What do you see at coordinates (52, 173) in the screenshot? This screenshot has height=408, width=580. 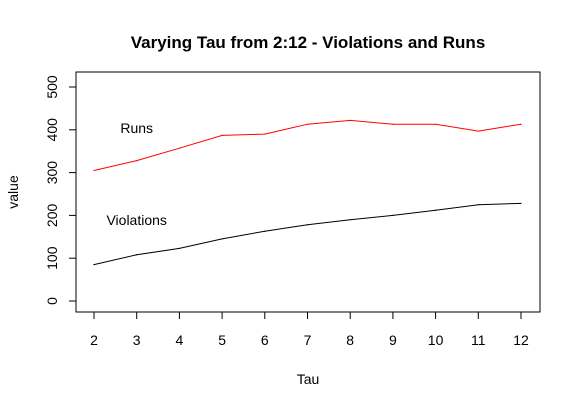 I see `y-tick-label: 300` at bounding box center [52, 173].